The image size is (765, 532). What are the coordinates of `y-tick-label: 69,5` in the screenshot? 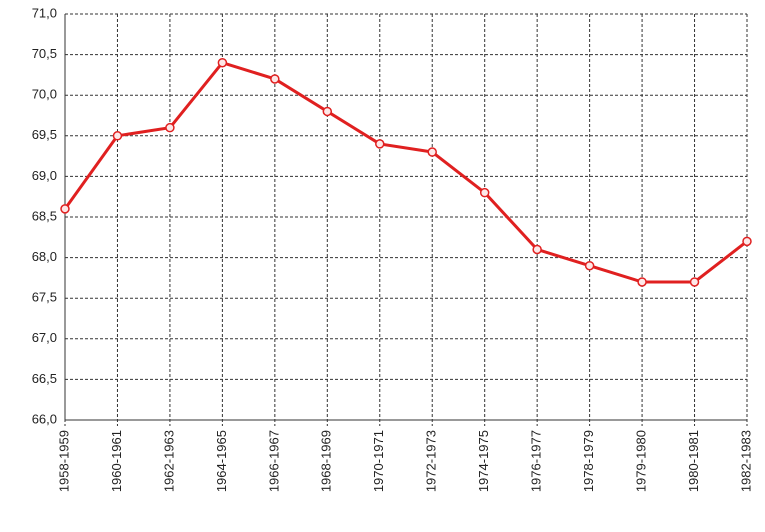 It's located at (44, 134).